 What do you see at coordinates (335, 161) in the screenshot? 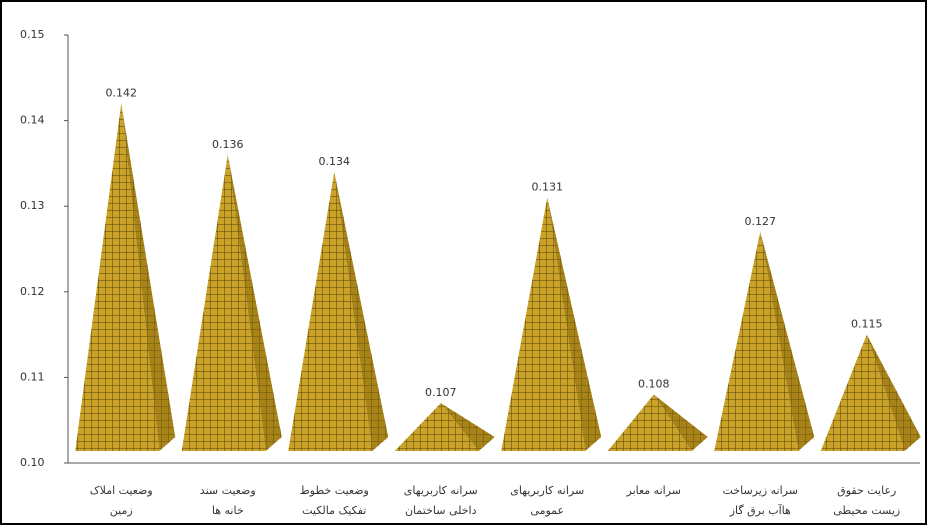
I see `value-label: 0.134` at bounding box center [335, 161].